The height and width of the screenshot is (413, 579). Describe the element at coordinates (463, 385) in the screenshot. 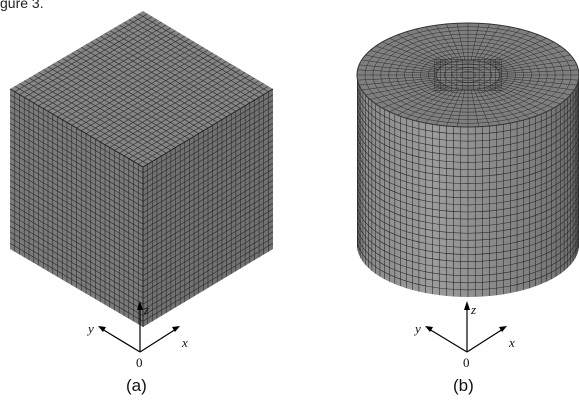

I see `panel-caption-b: (b)` at that location.